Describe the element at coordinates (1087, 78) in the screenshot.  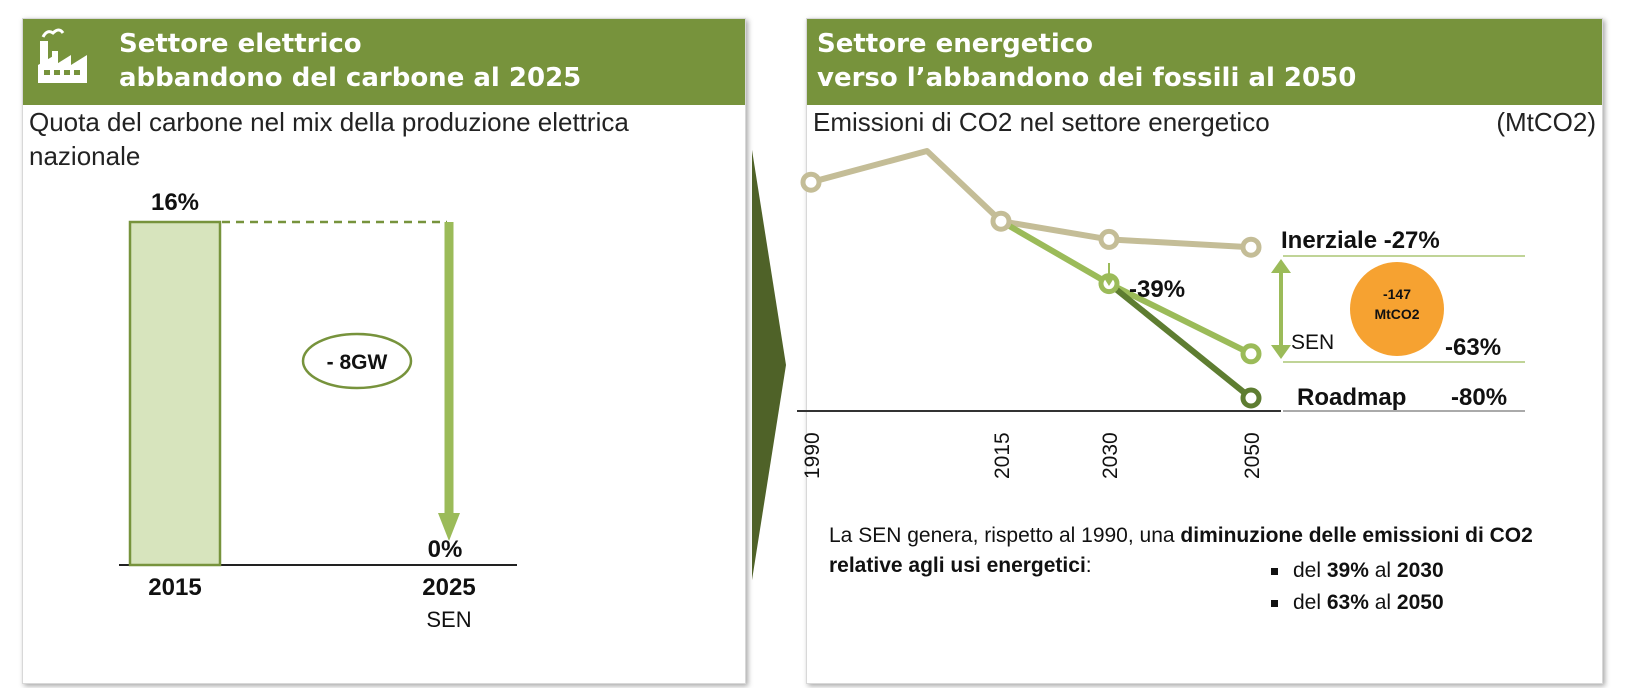
I see `right-header-line2: verso l’abbandono dei fossili al 2050` at that location.